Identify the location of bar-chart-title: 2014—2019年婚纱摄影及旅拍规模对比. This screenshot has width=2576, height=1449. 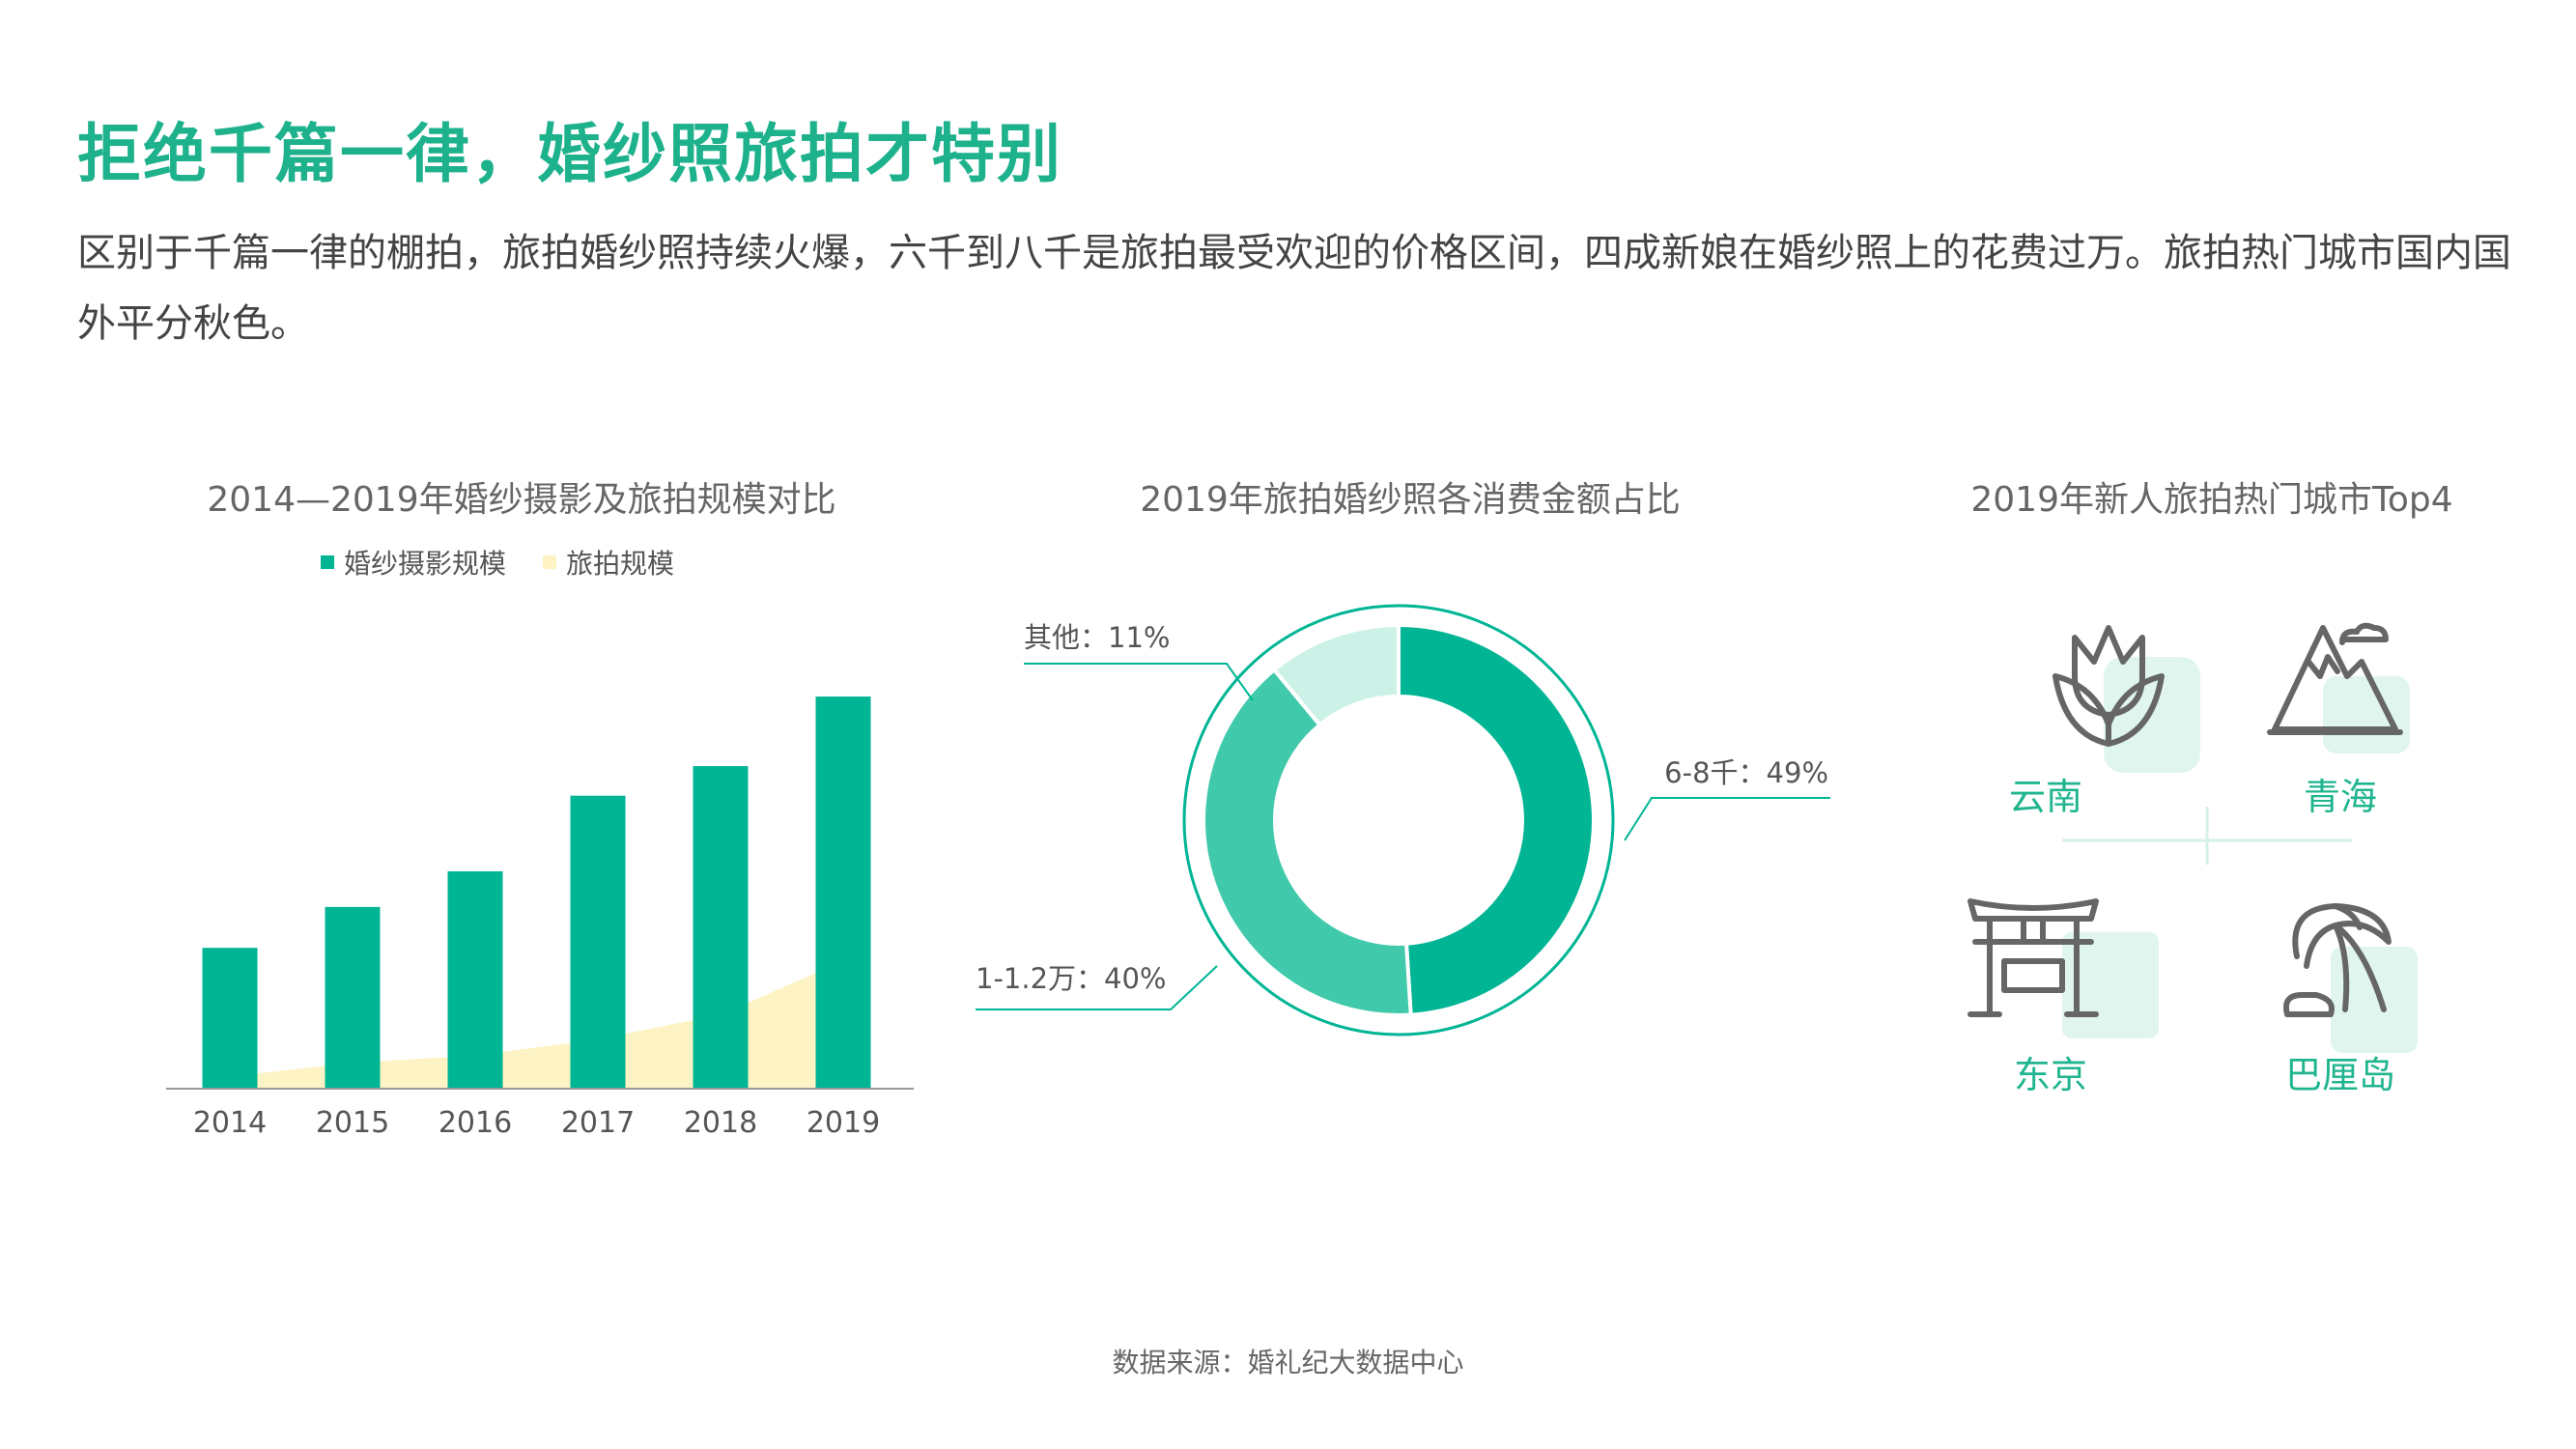
(521, 500).